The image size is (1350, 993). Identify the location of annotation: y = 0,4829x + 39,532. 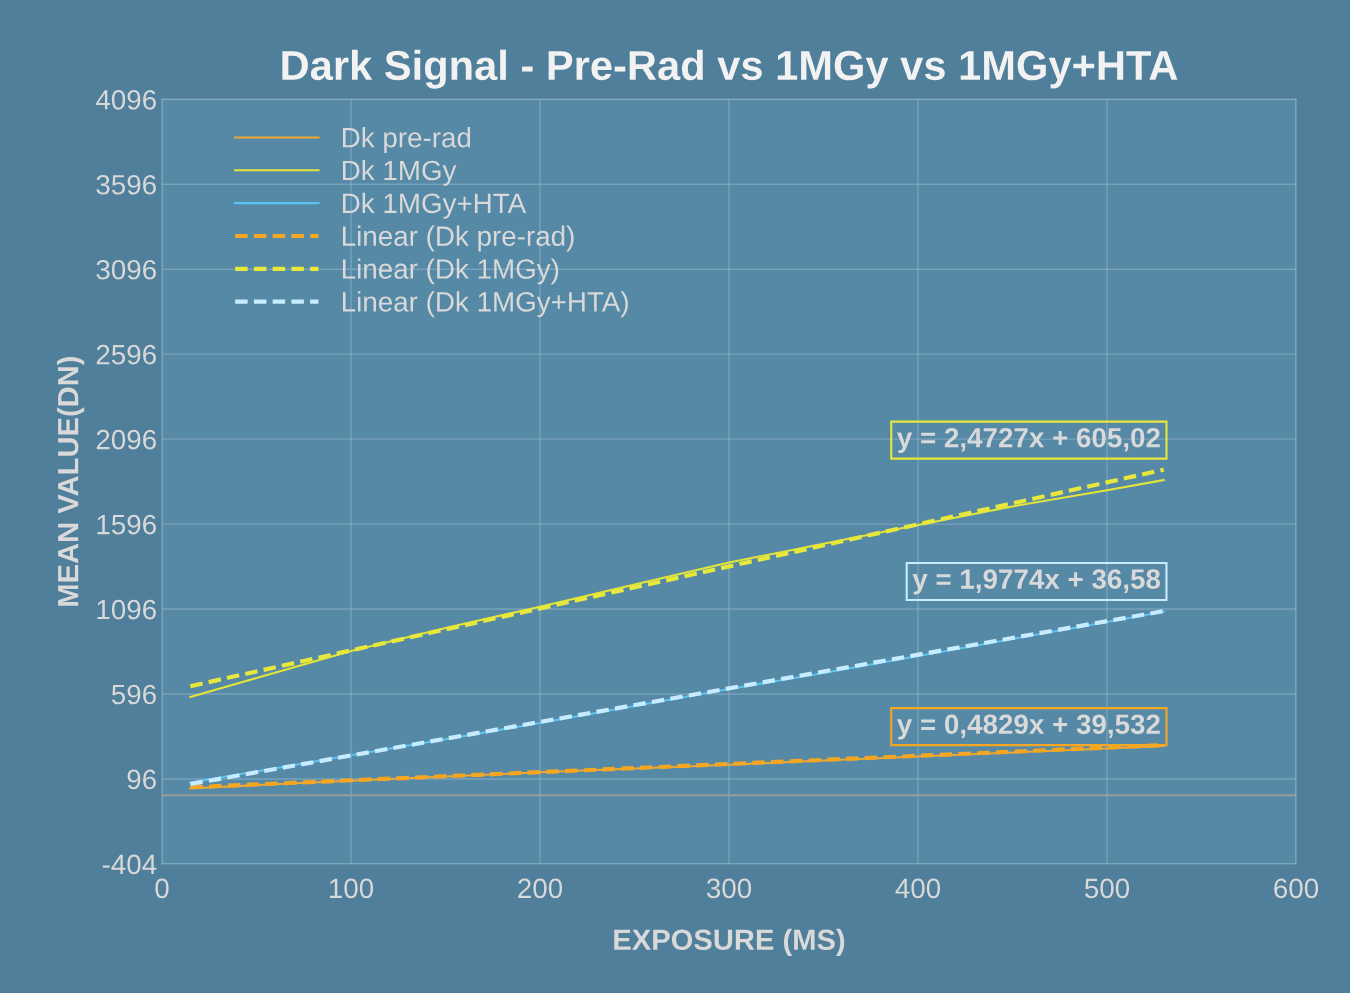
(1028, 727).